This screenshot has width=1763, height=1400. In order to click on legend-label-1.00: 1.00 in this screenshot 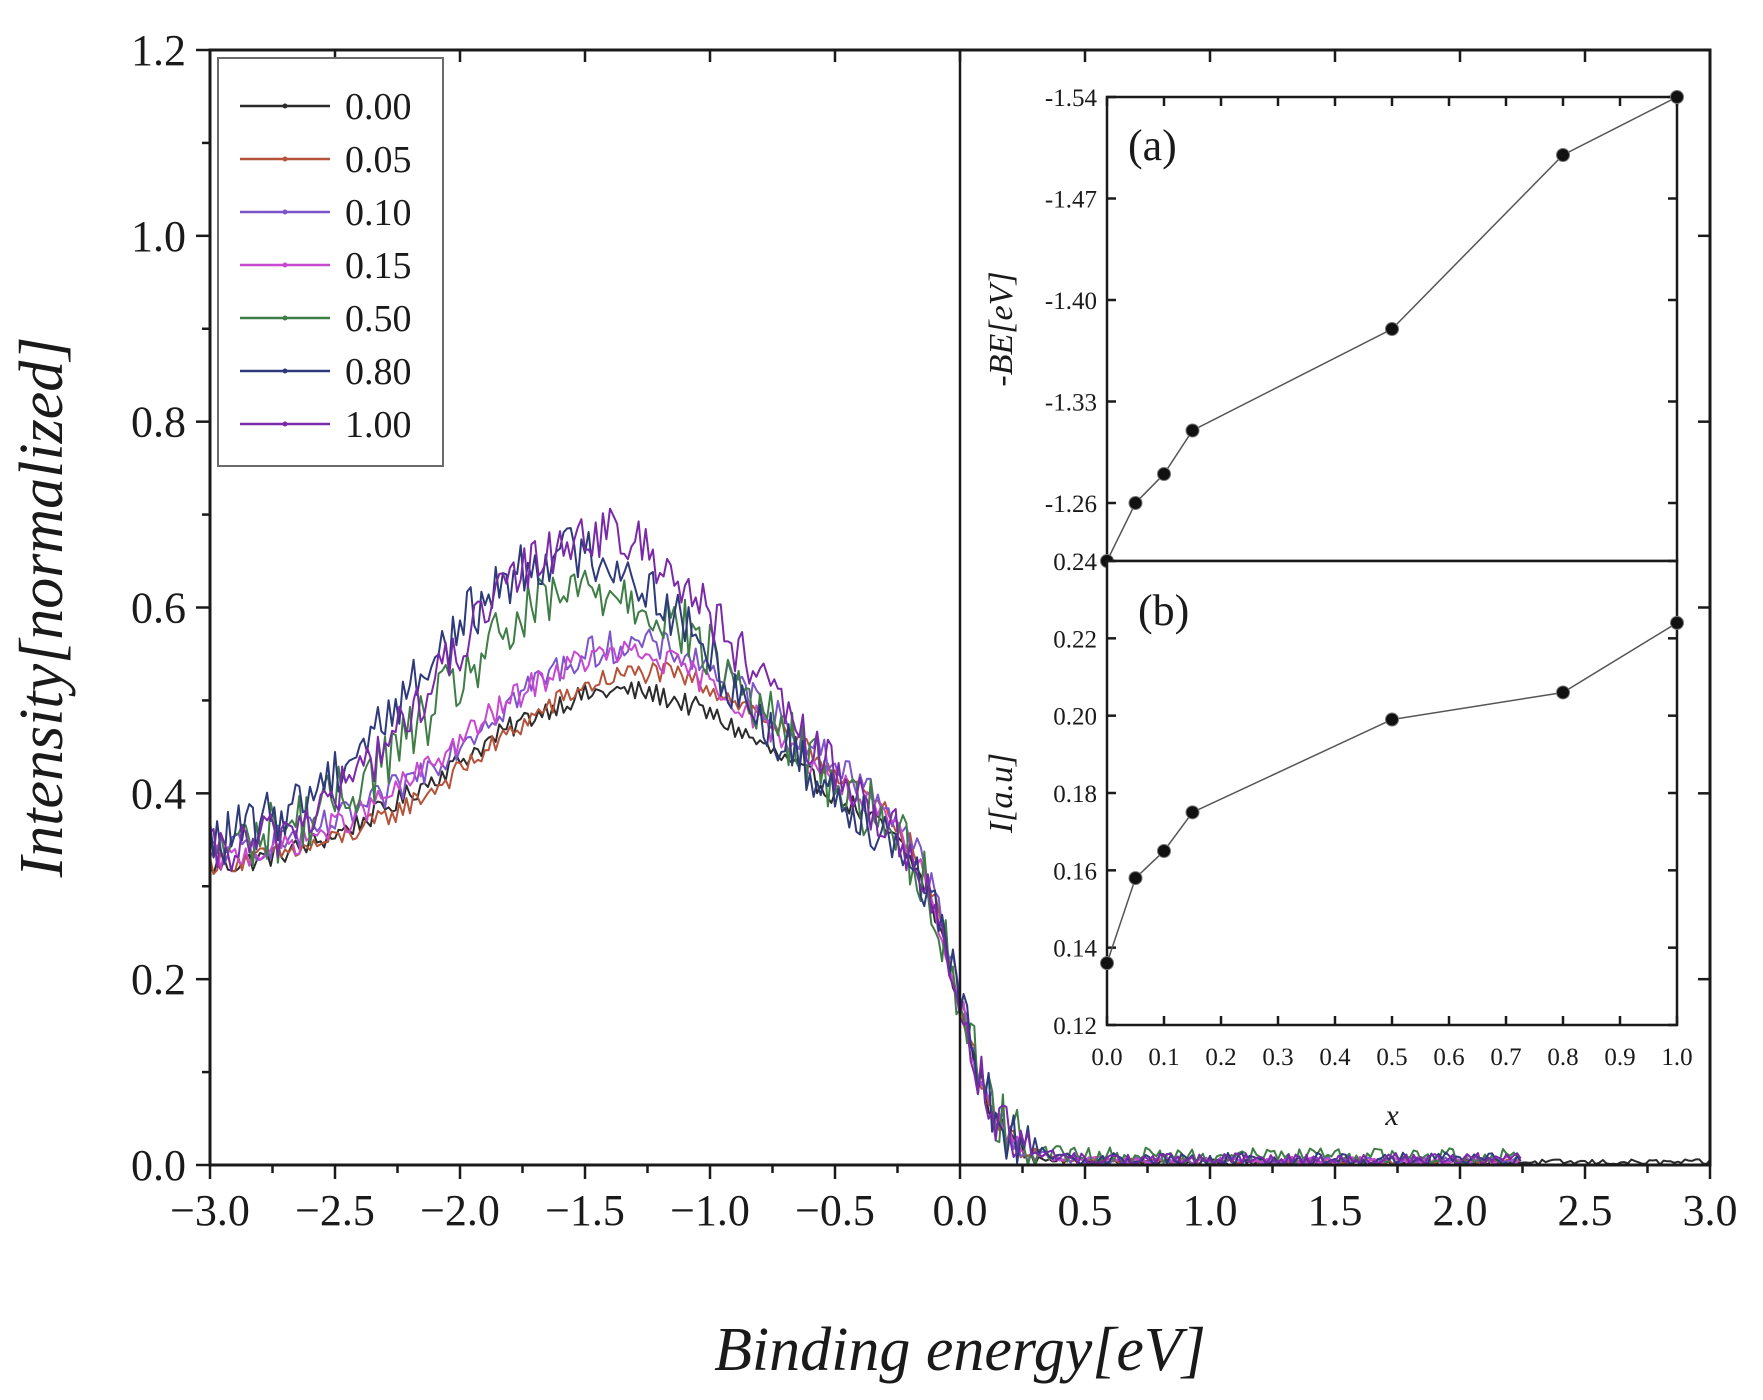, I will do `click(378, 425)`.